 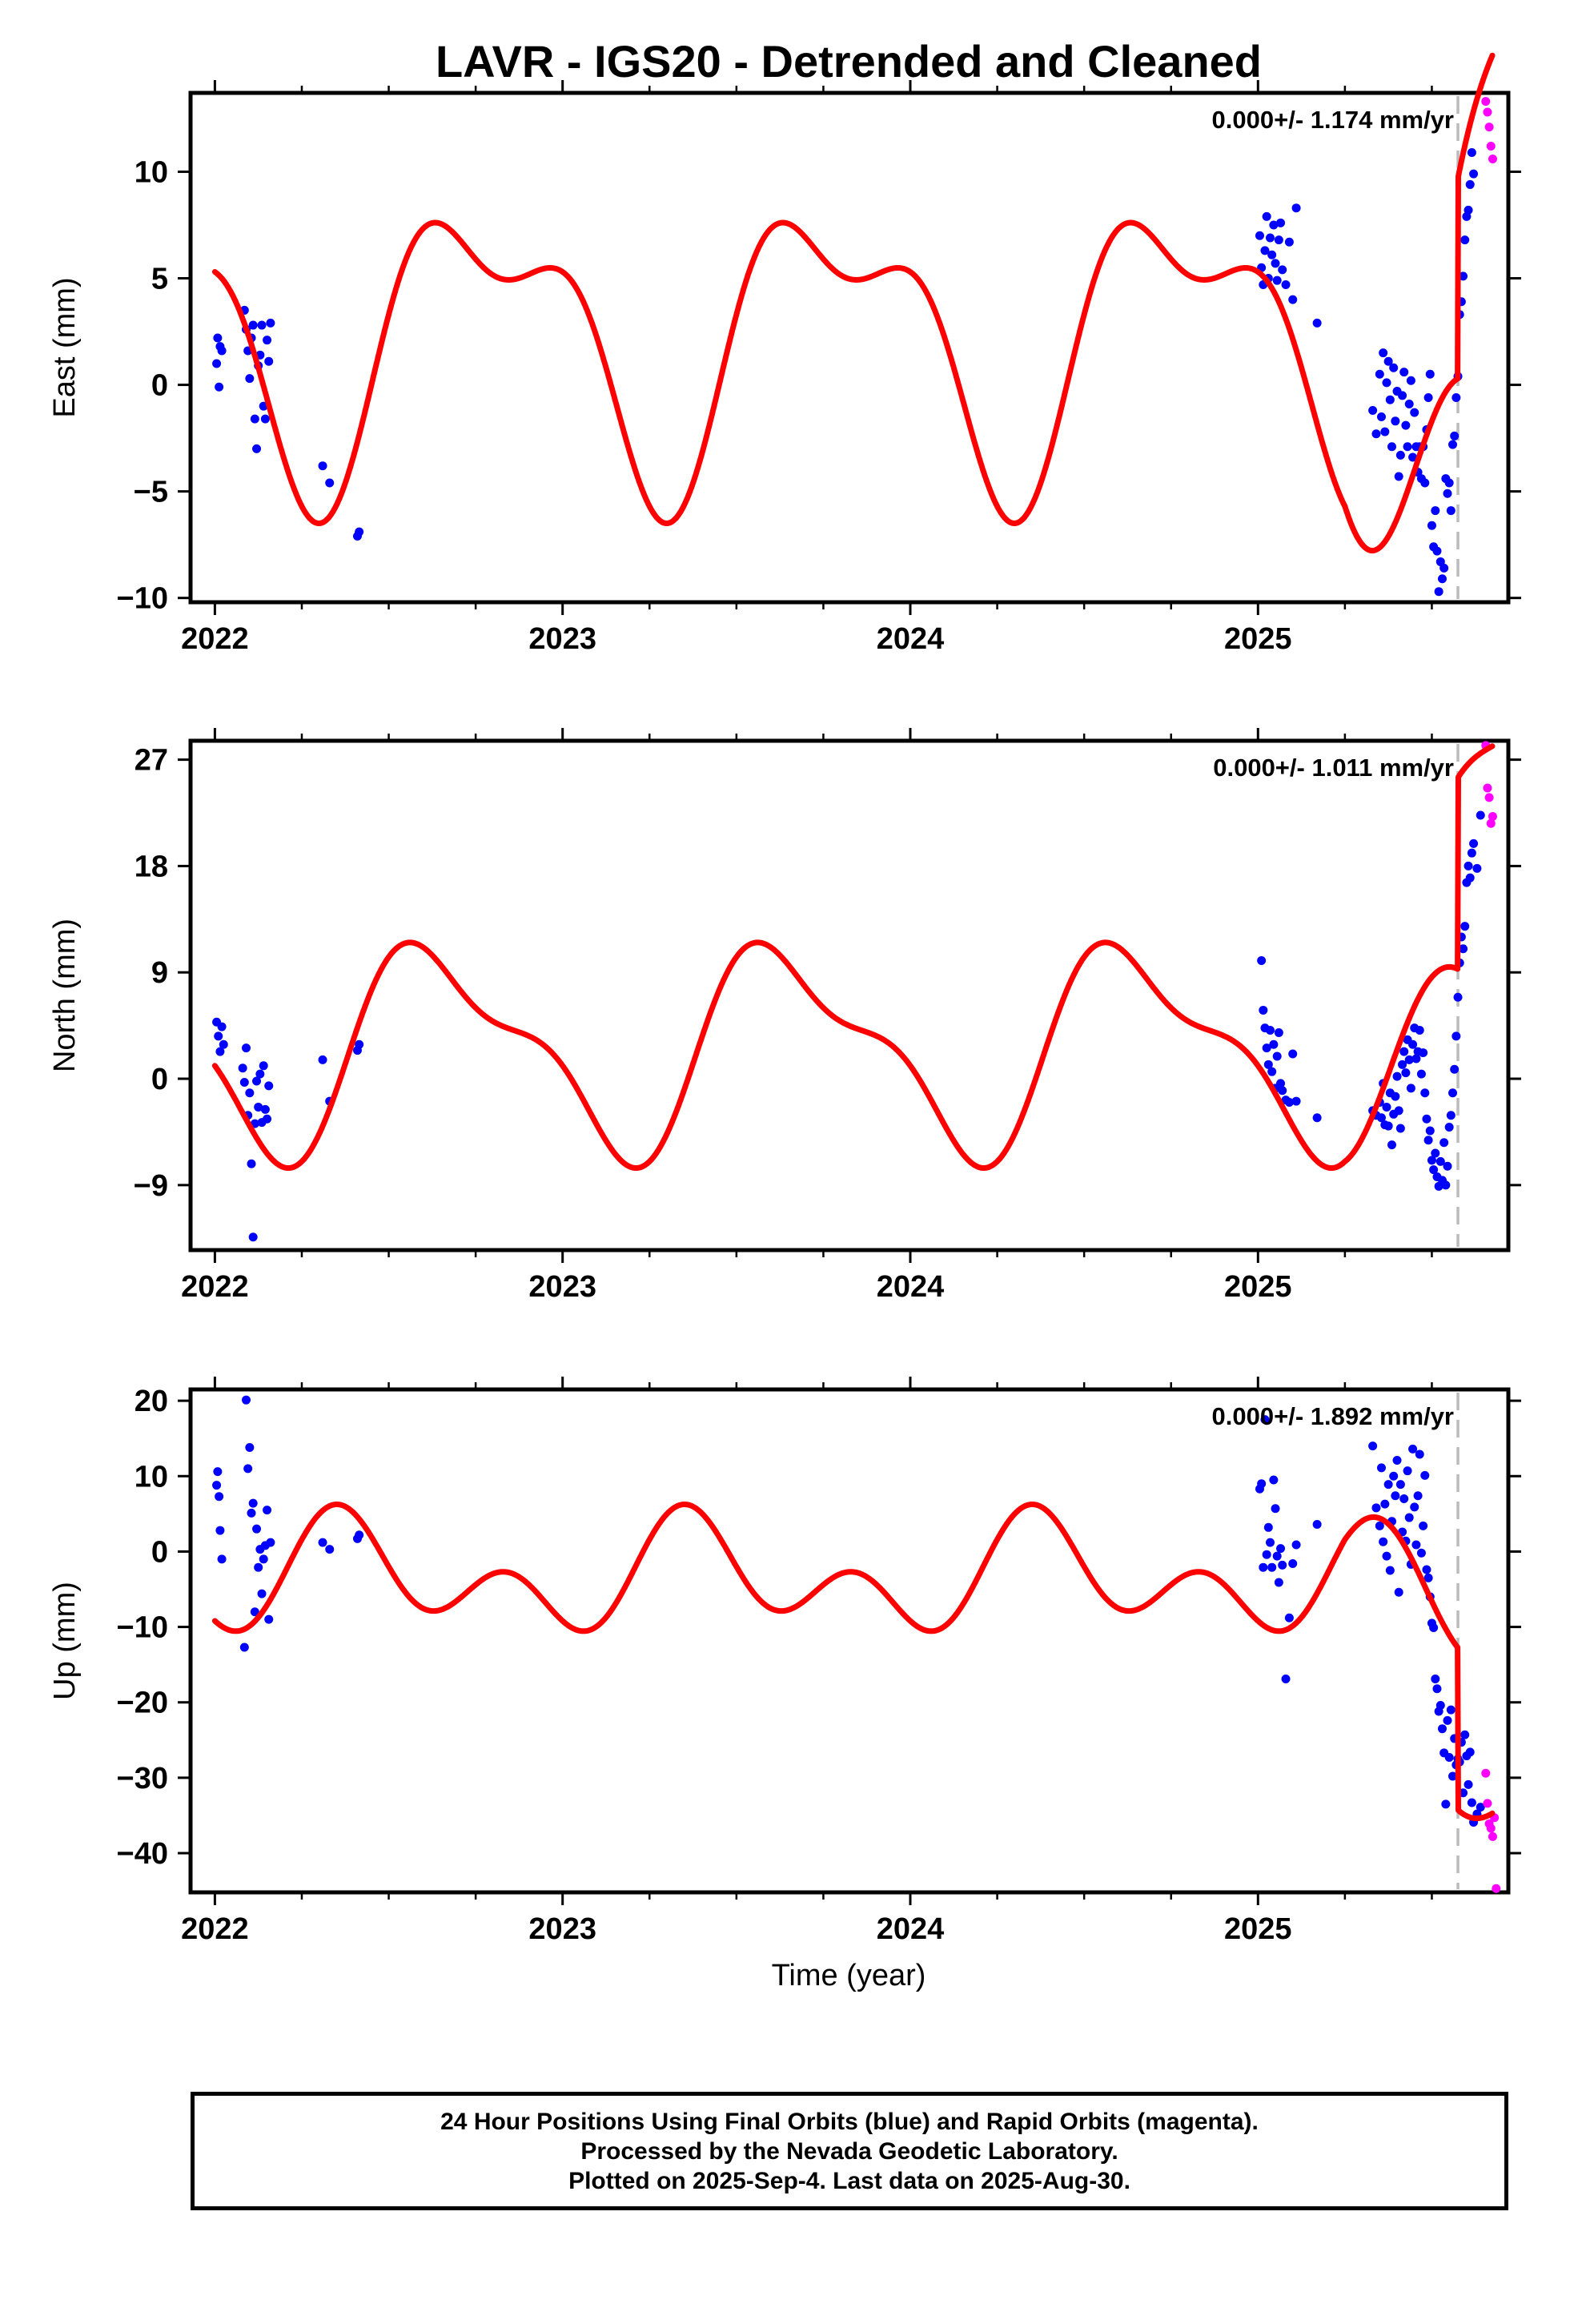 I want to click on x-tick-label: 2025, so click(x=1258, y=1287).